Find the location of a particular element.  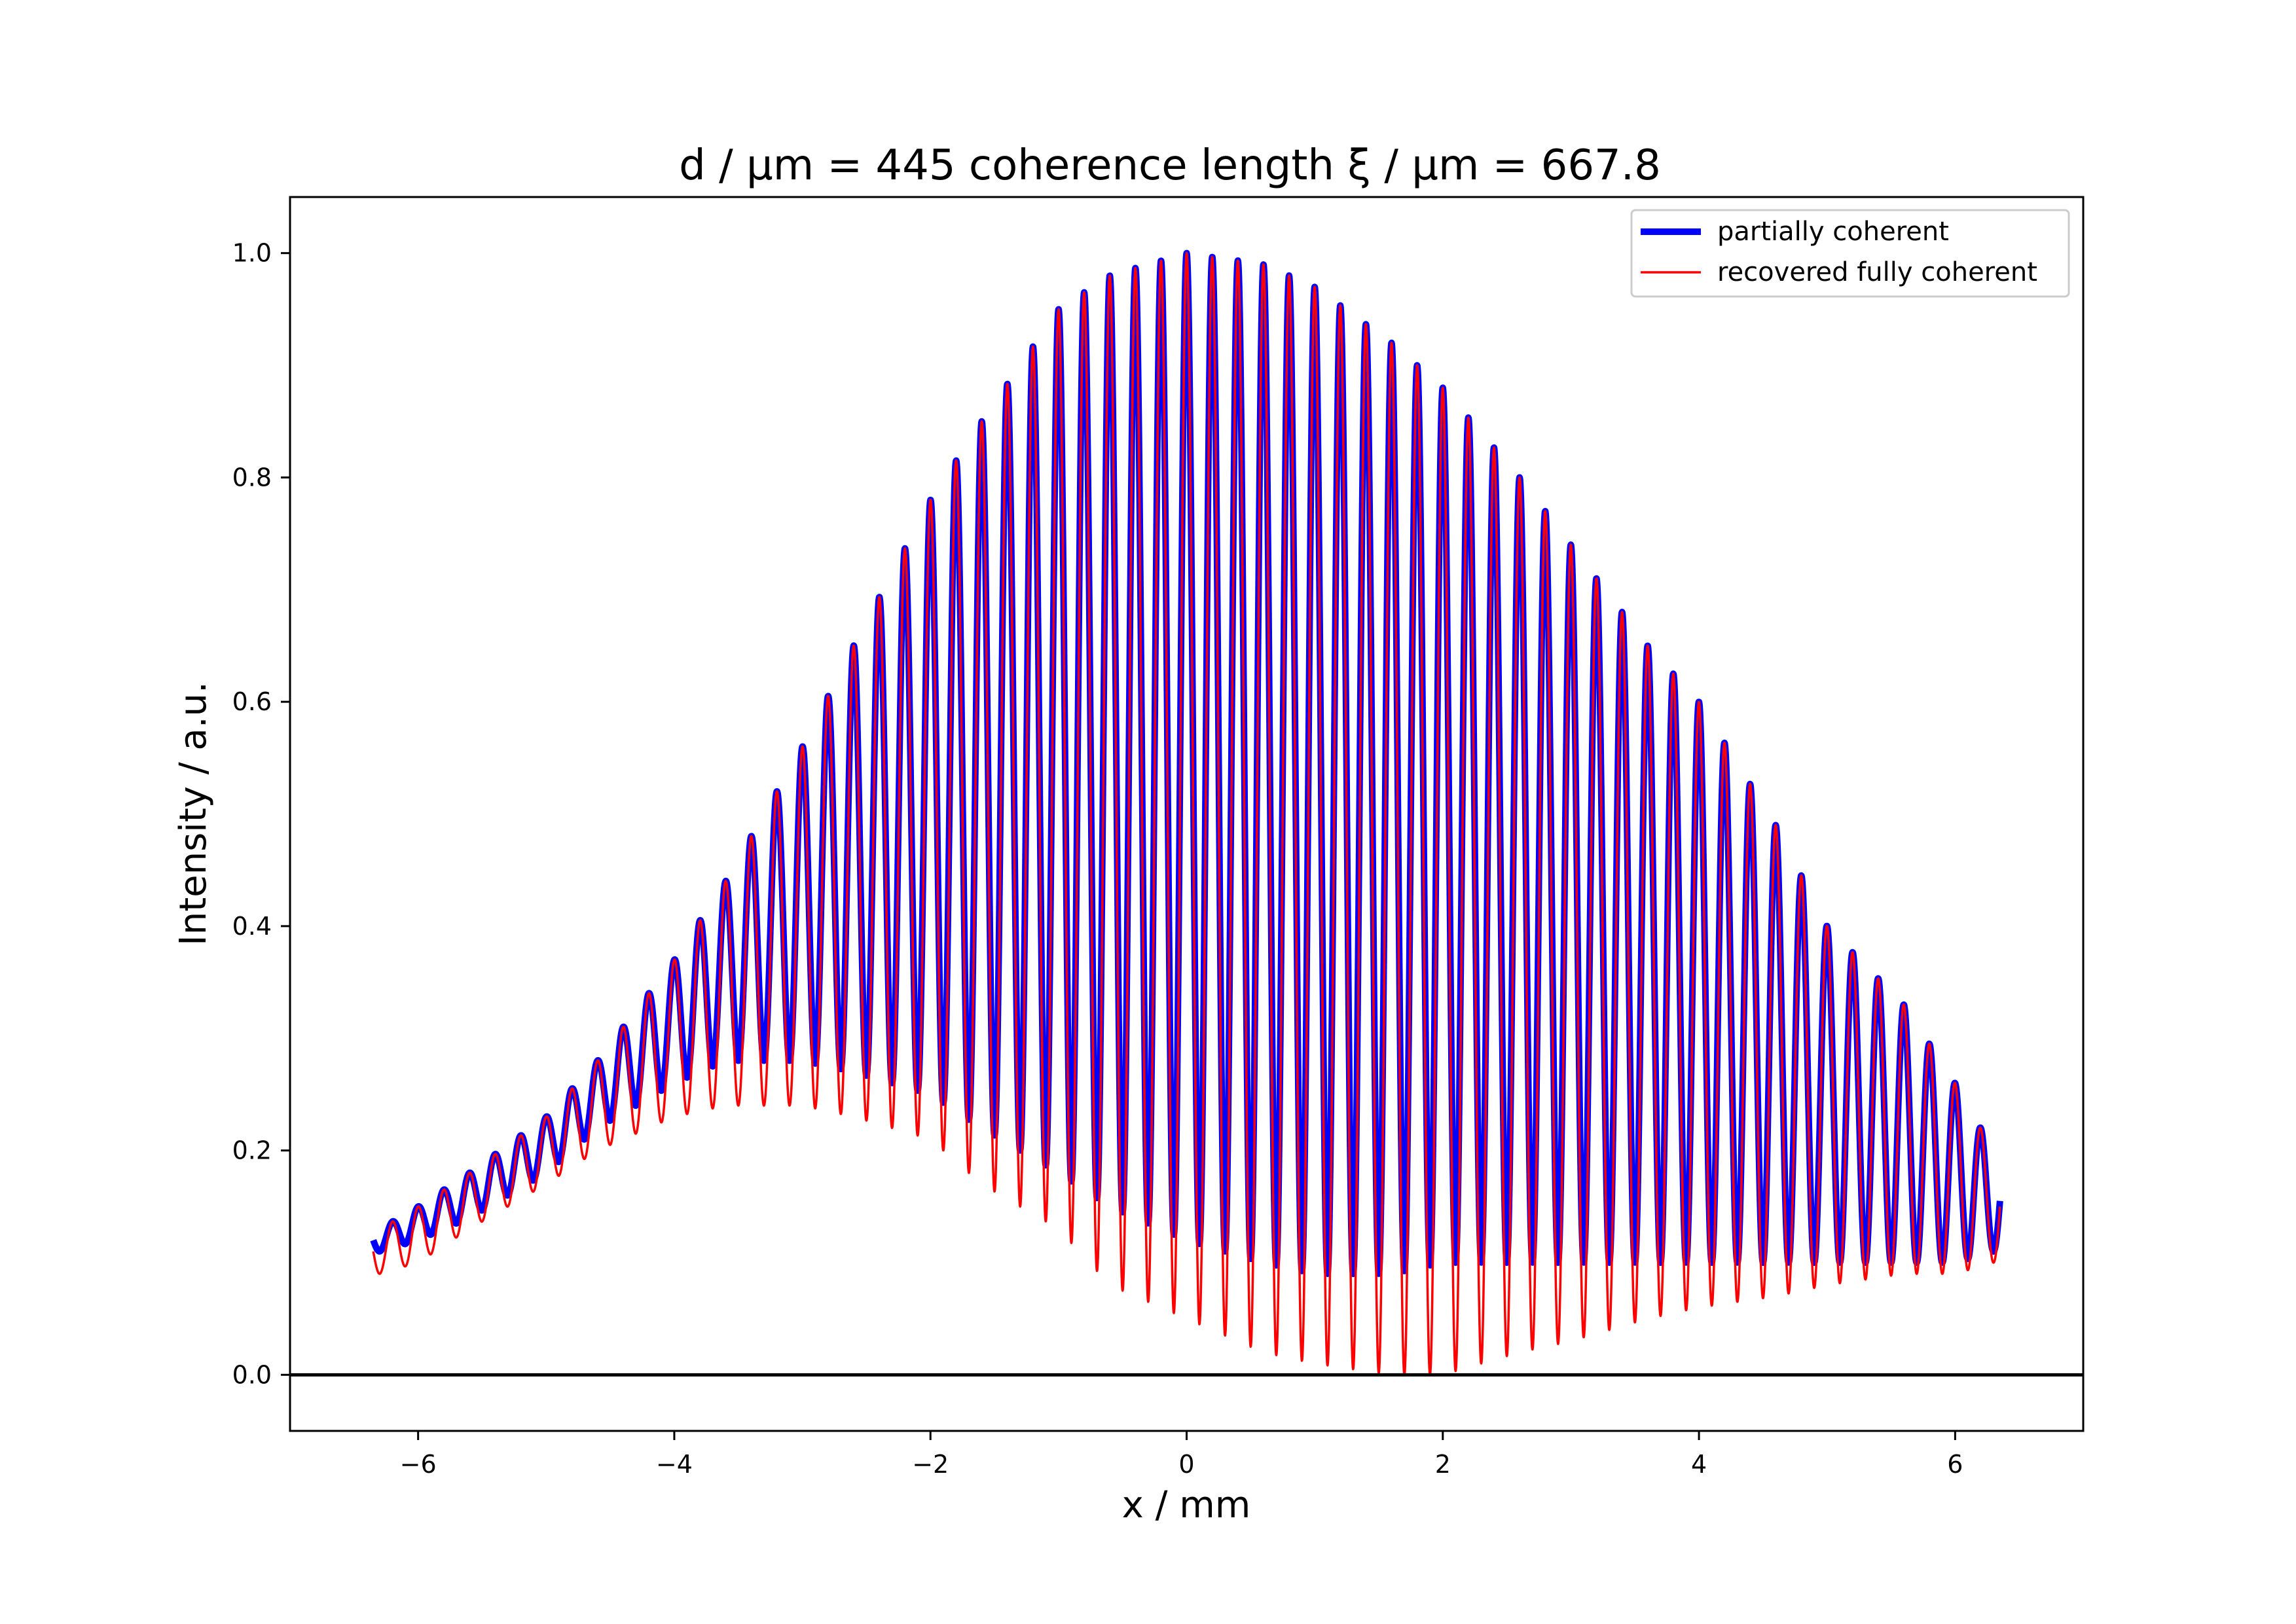

x-tick-label: 0 is located at coordinates (1186, 1464).